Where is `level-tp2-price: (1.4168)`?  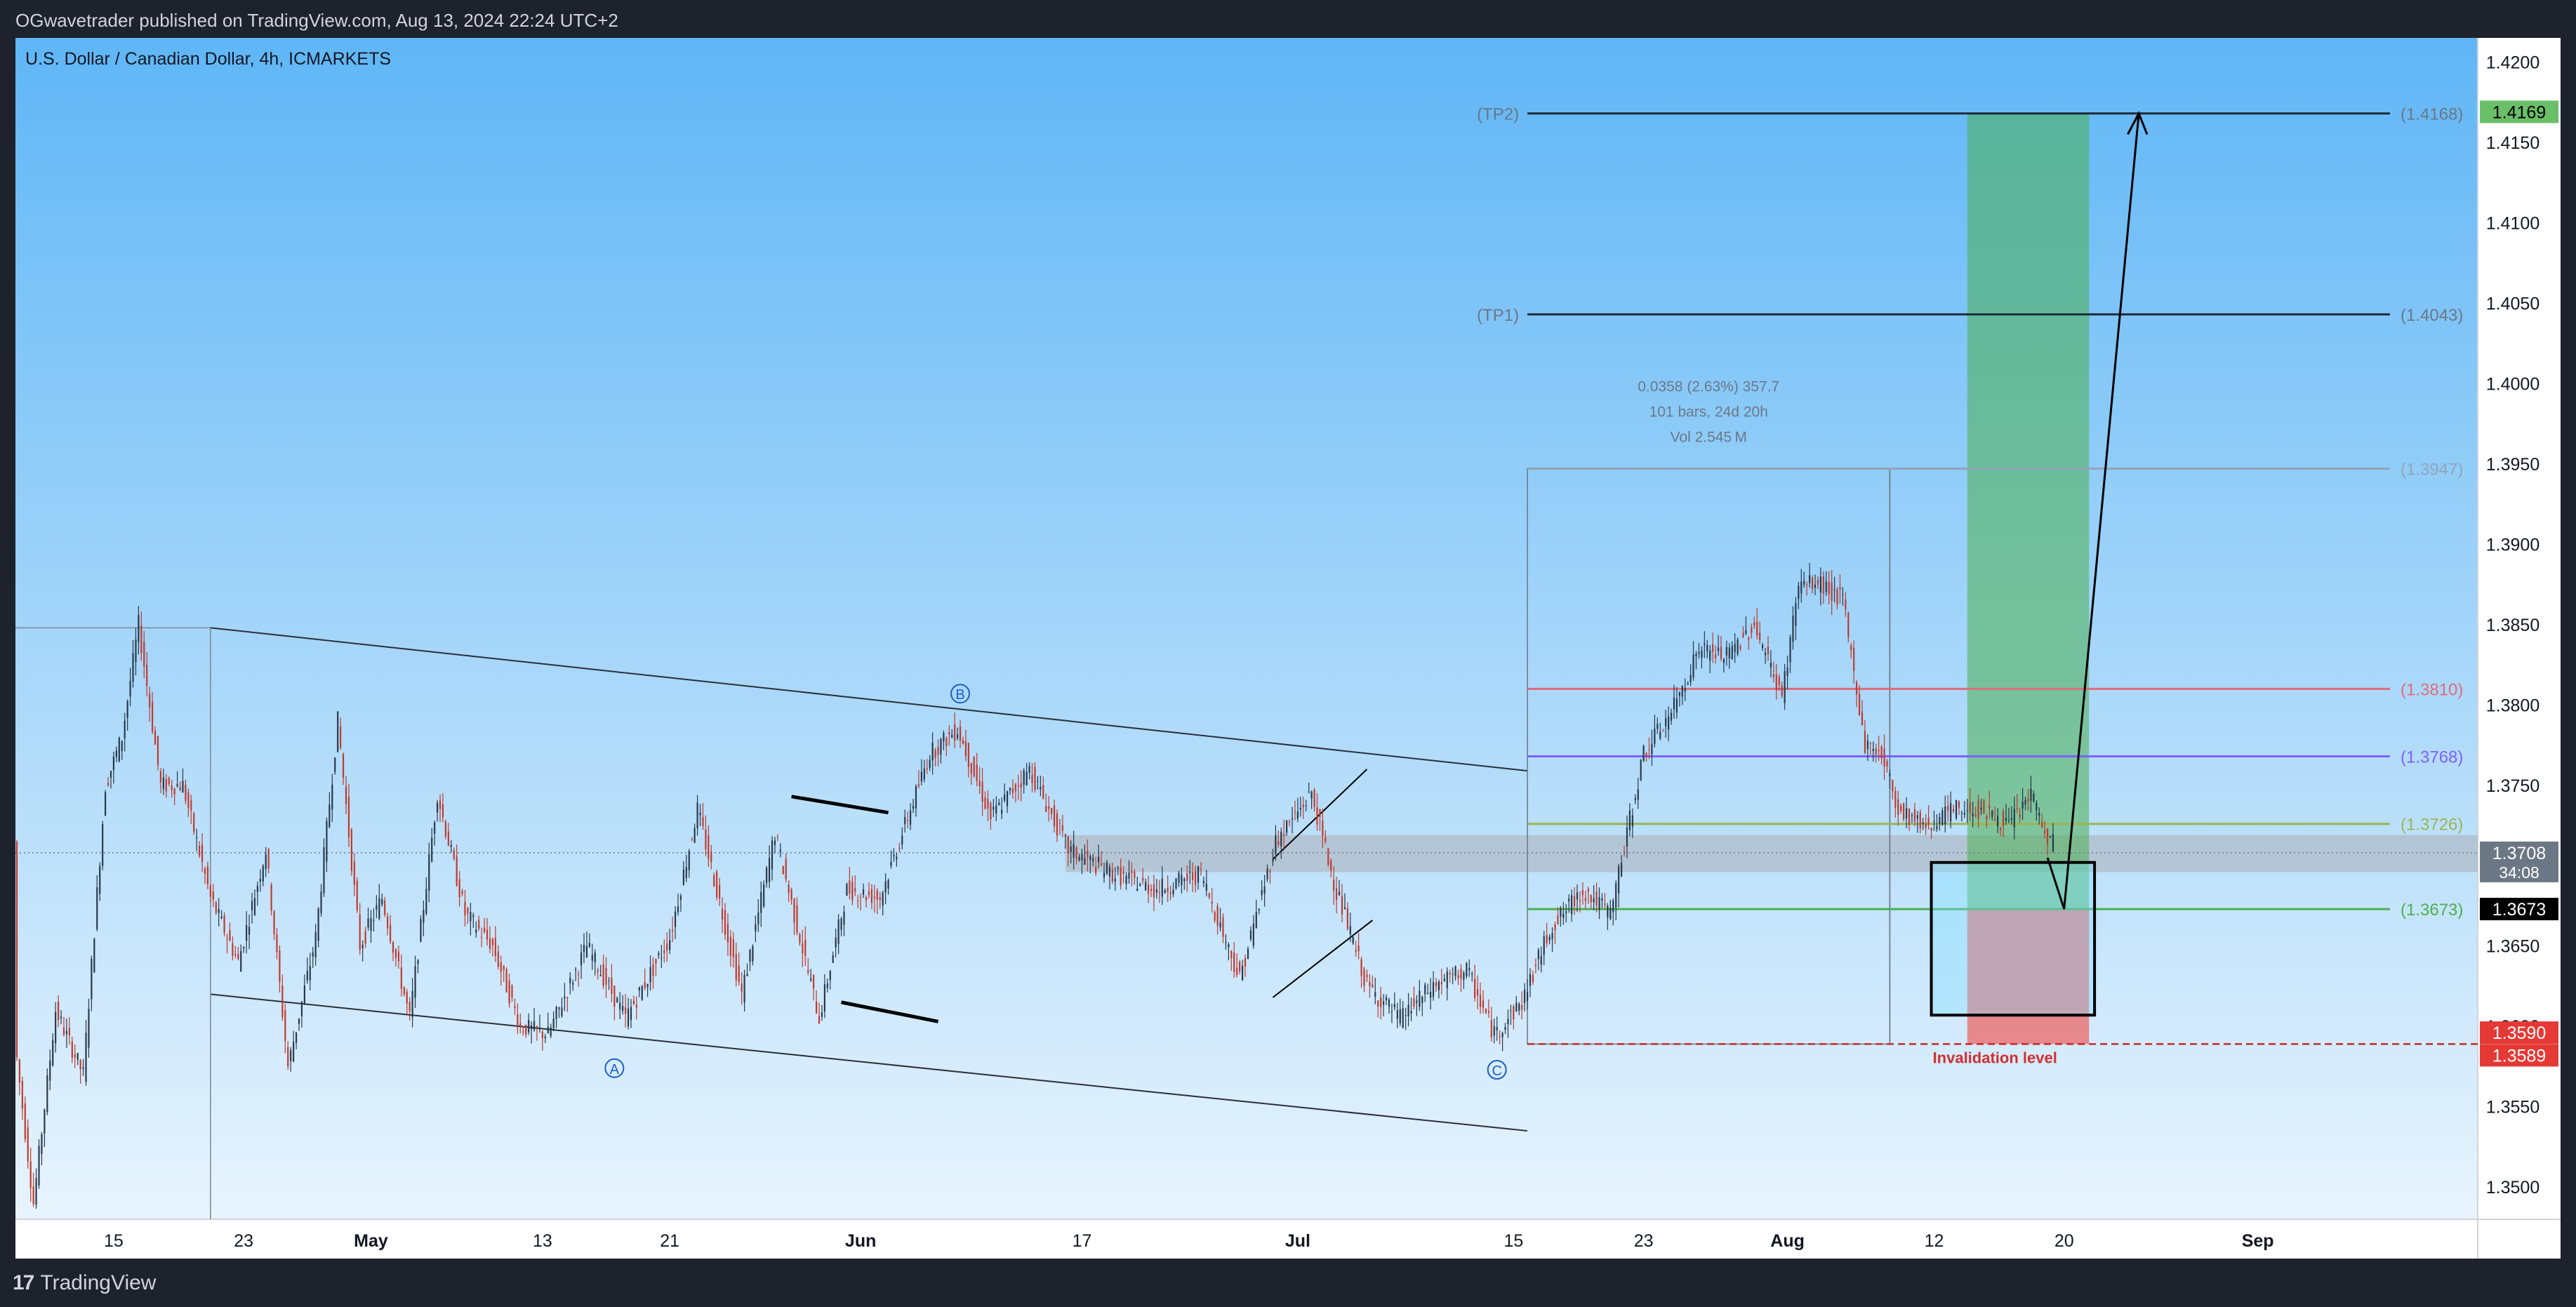 level-tp2-price: (1.4168) is located at coordinates (2432, 114).